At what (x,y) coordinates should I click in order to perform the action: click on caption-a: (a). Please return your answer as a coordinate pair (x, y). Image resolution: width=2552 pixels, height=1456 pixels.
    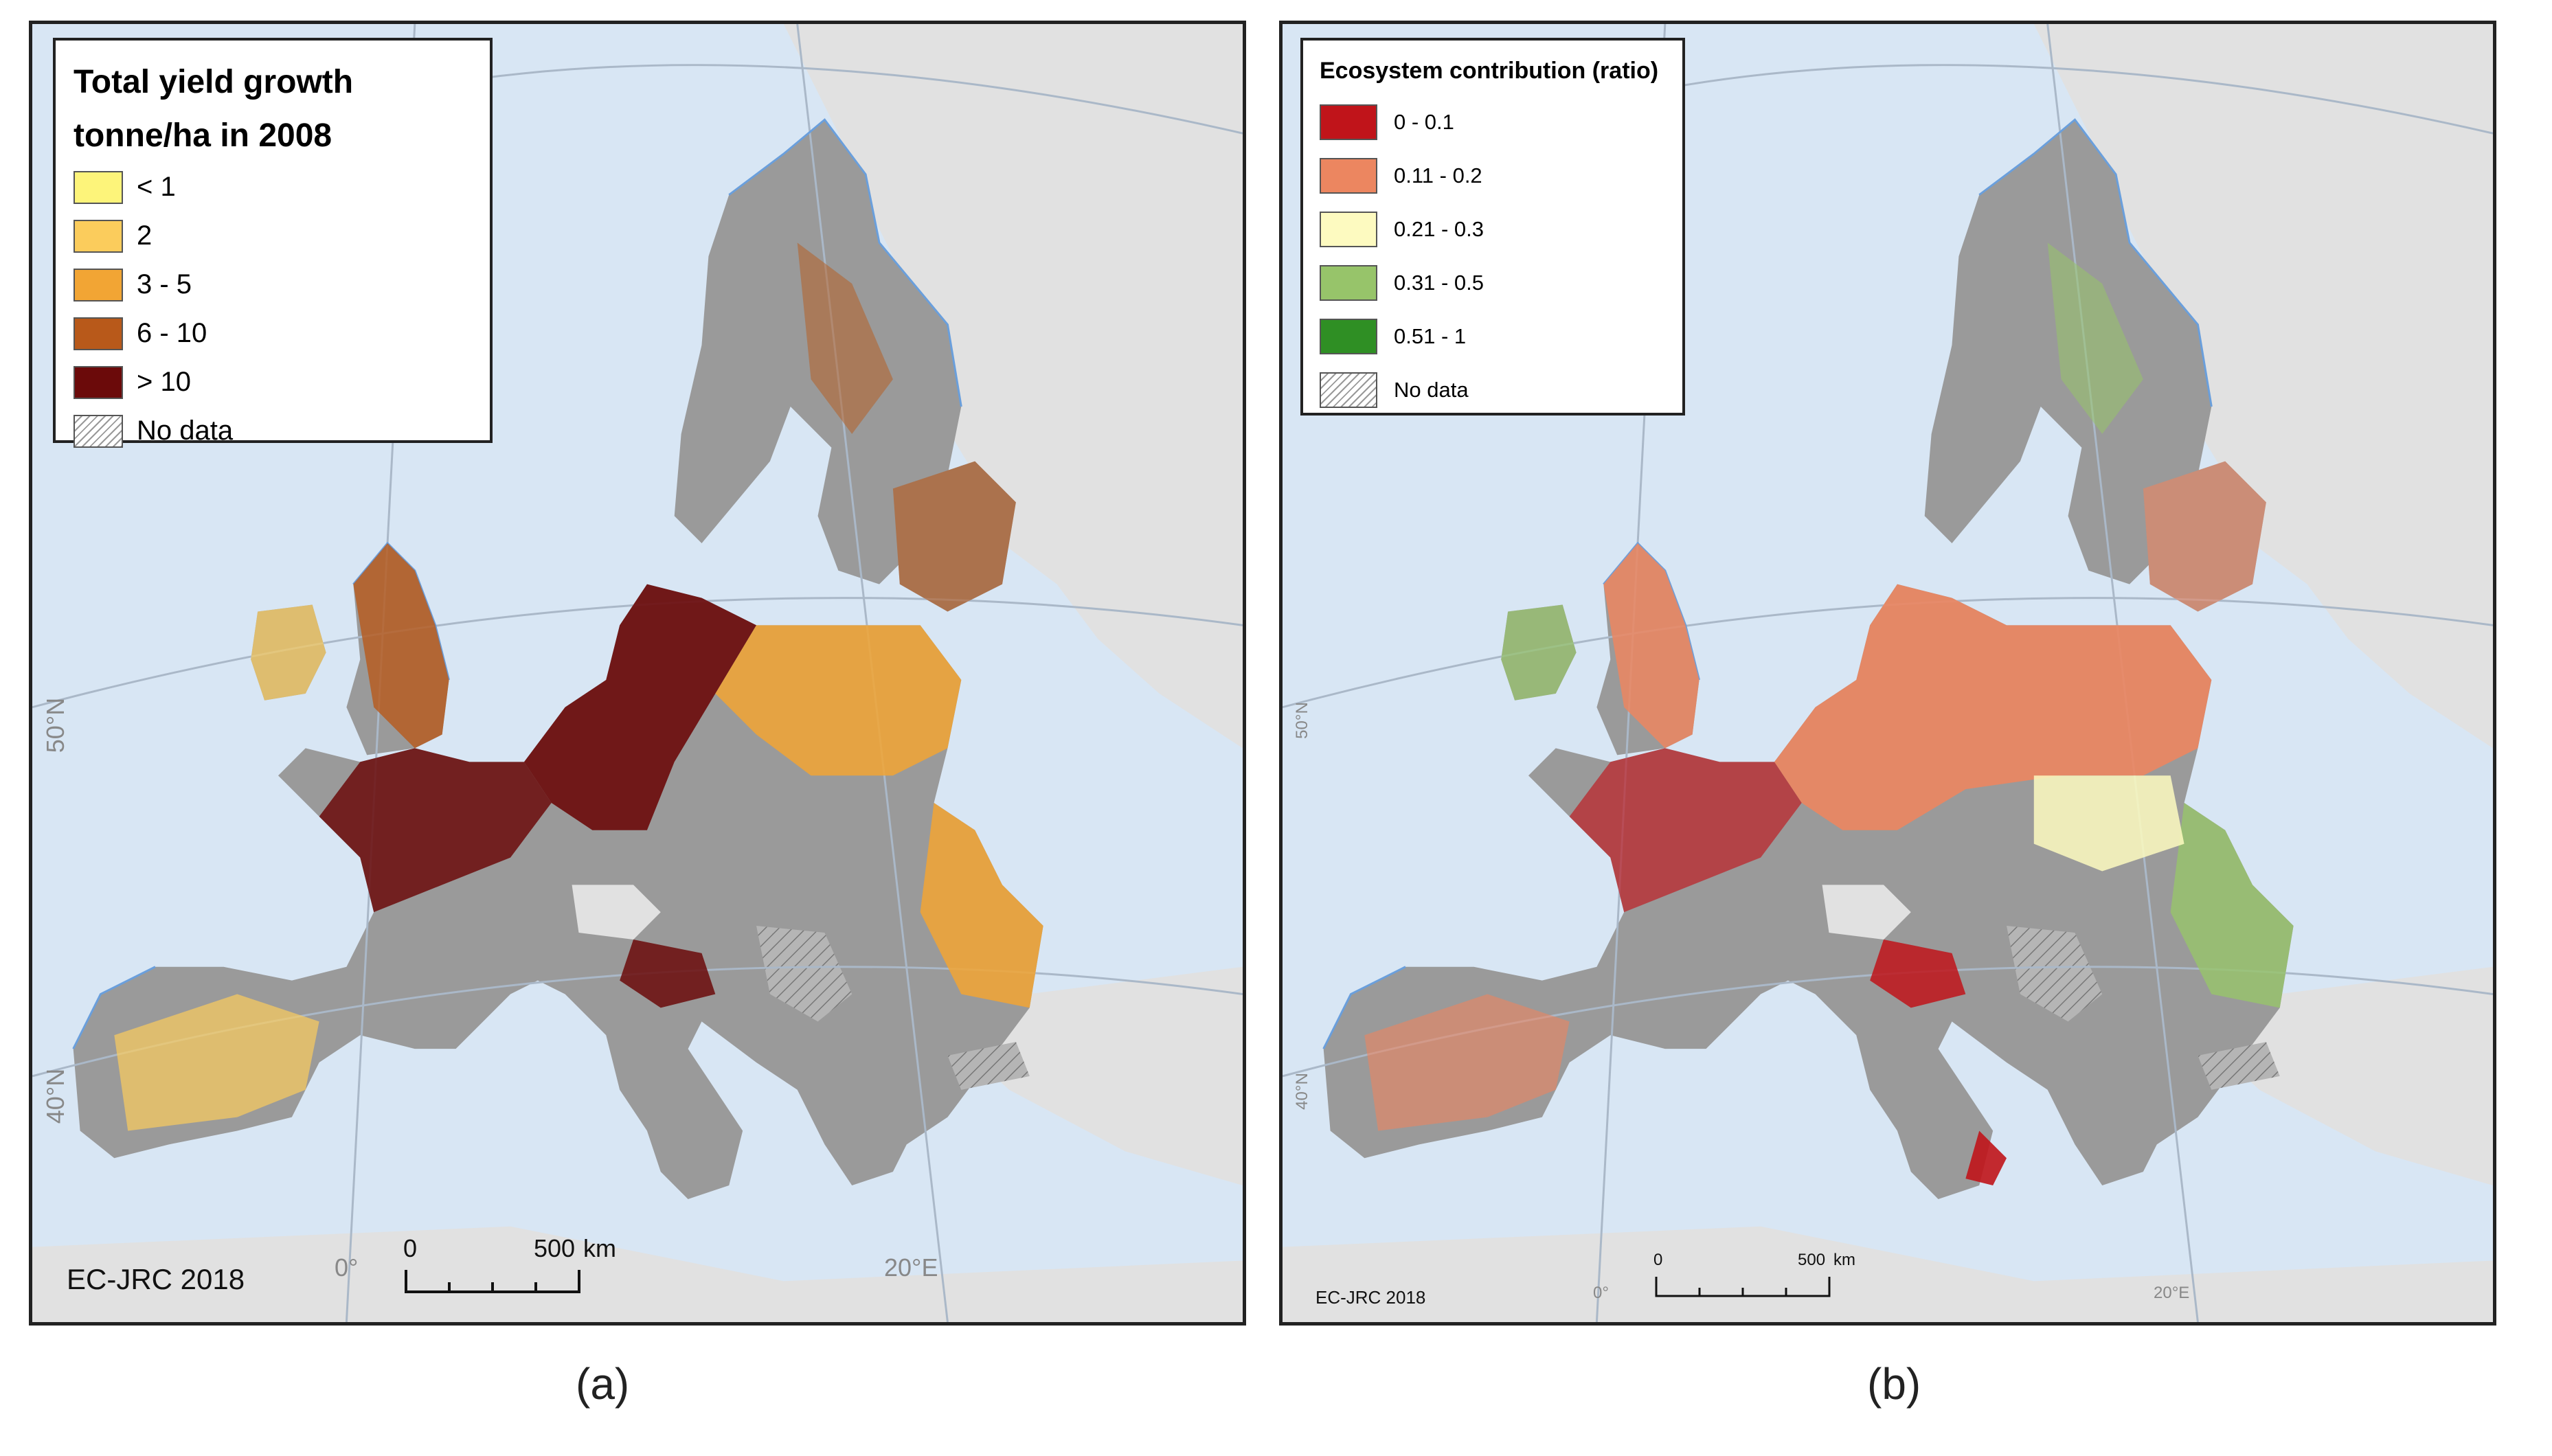
    Looking at the image, I should click on (603, 1384).